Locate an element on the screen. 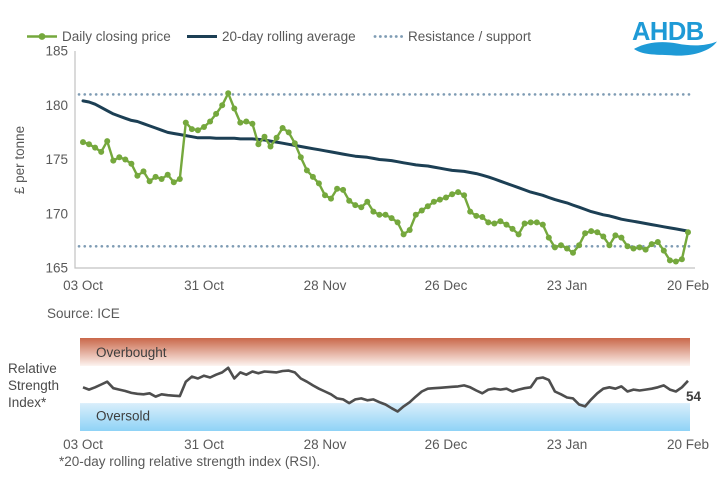 The image size is (727, 478). rsi-x-tick-label: 03 Oct is located at coordinates (83, 444).